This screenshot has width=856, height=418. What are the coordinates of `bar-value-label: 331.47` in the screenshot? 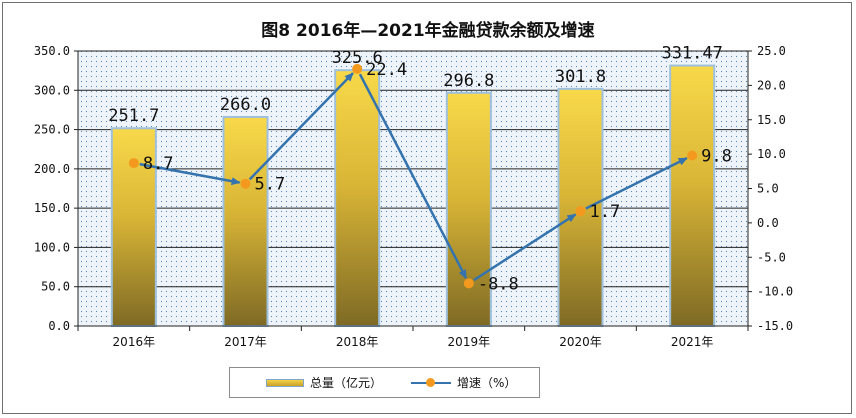 It's located at (691, 54).